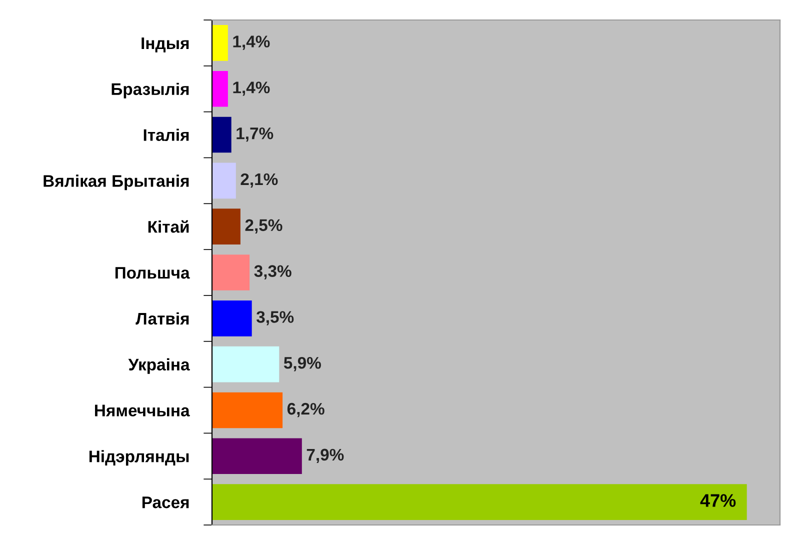 This screenshot has height=547, width=800. What do you see at coordinates (162, 318) in the screenshot?
I see `y-tick-label: Латвія` at bounding box center [162, 318].